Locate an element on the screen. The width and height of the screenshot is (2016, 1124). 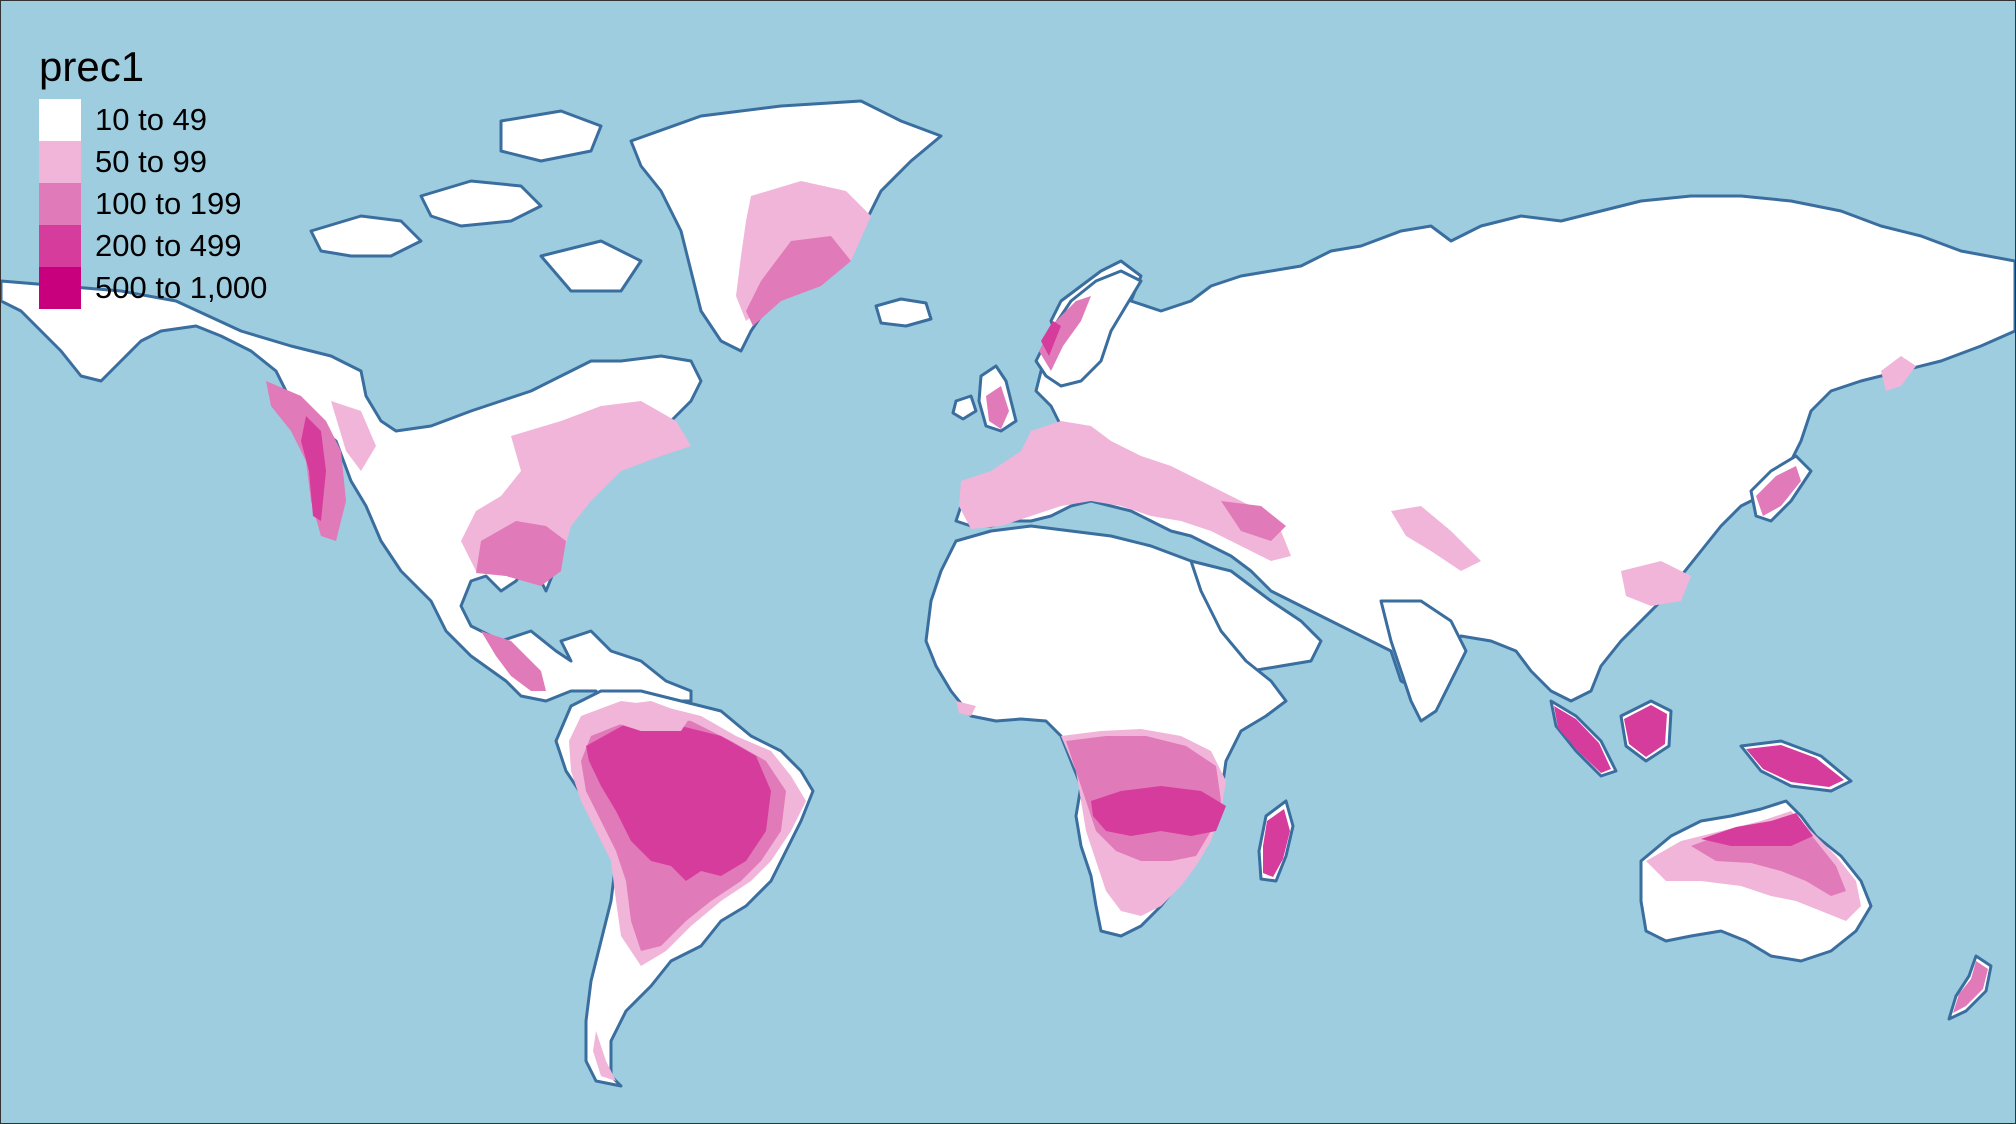
legend-row: 10 to 49 is located at coordinates (153, 120).